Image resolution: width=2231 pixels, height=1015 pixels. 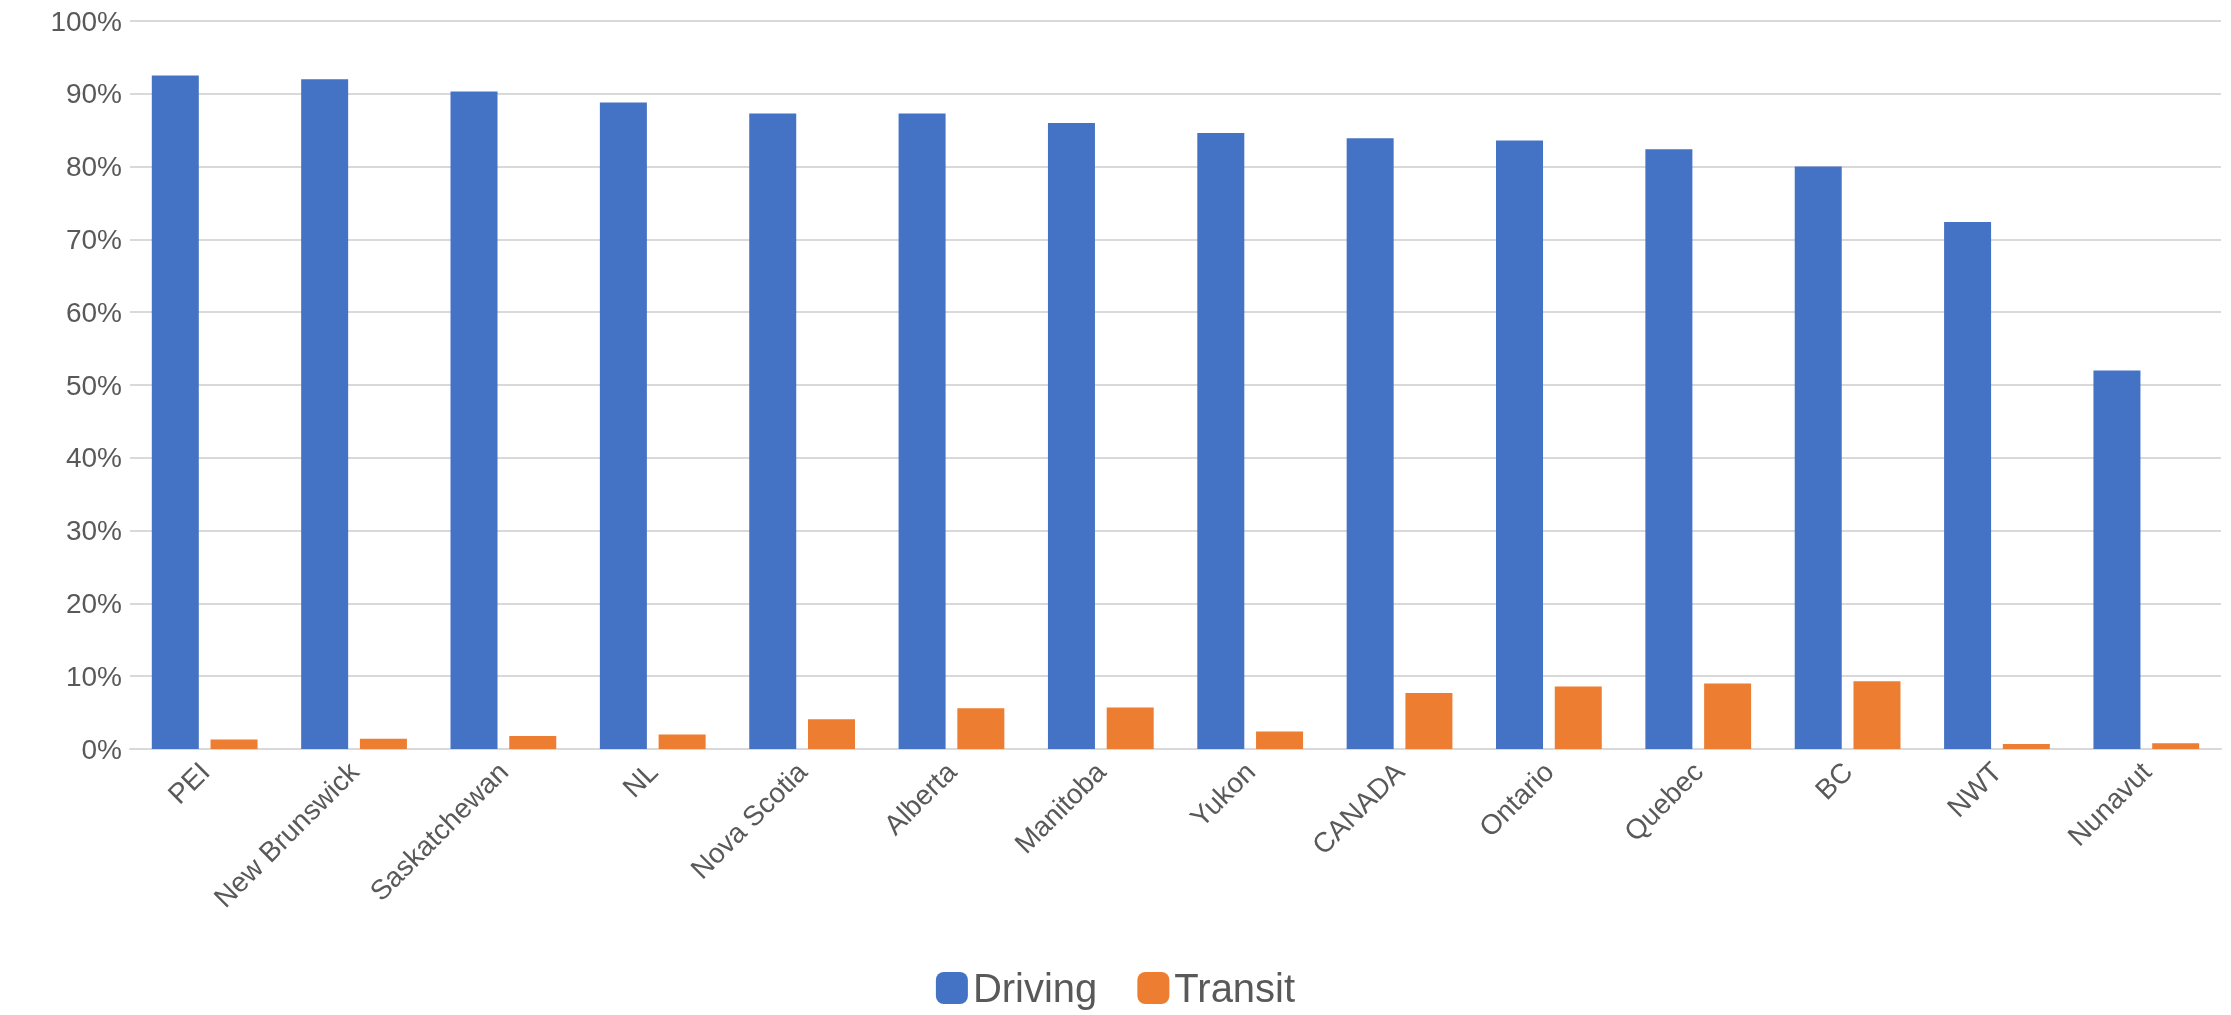 I want to click on y-tick-label: 90%, so click(x=93, y=94).